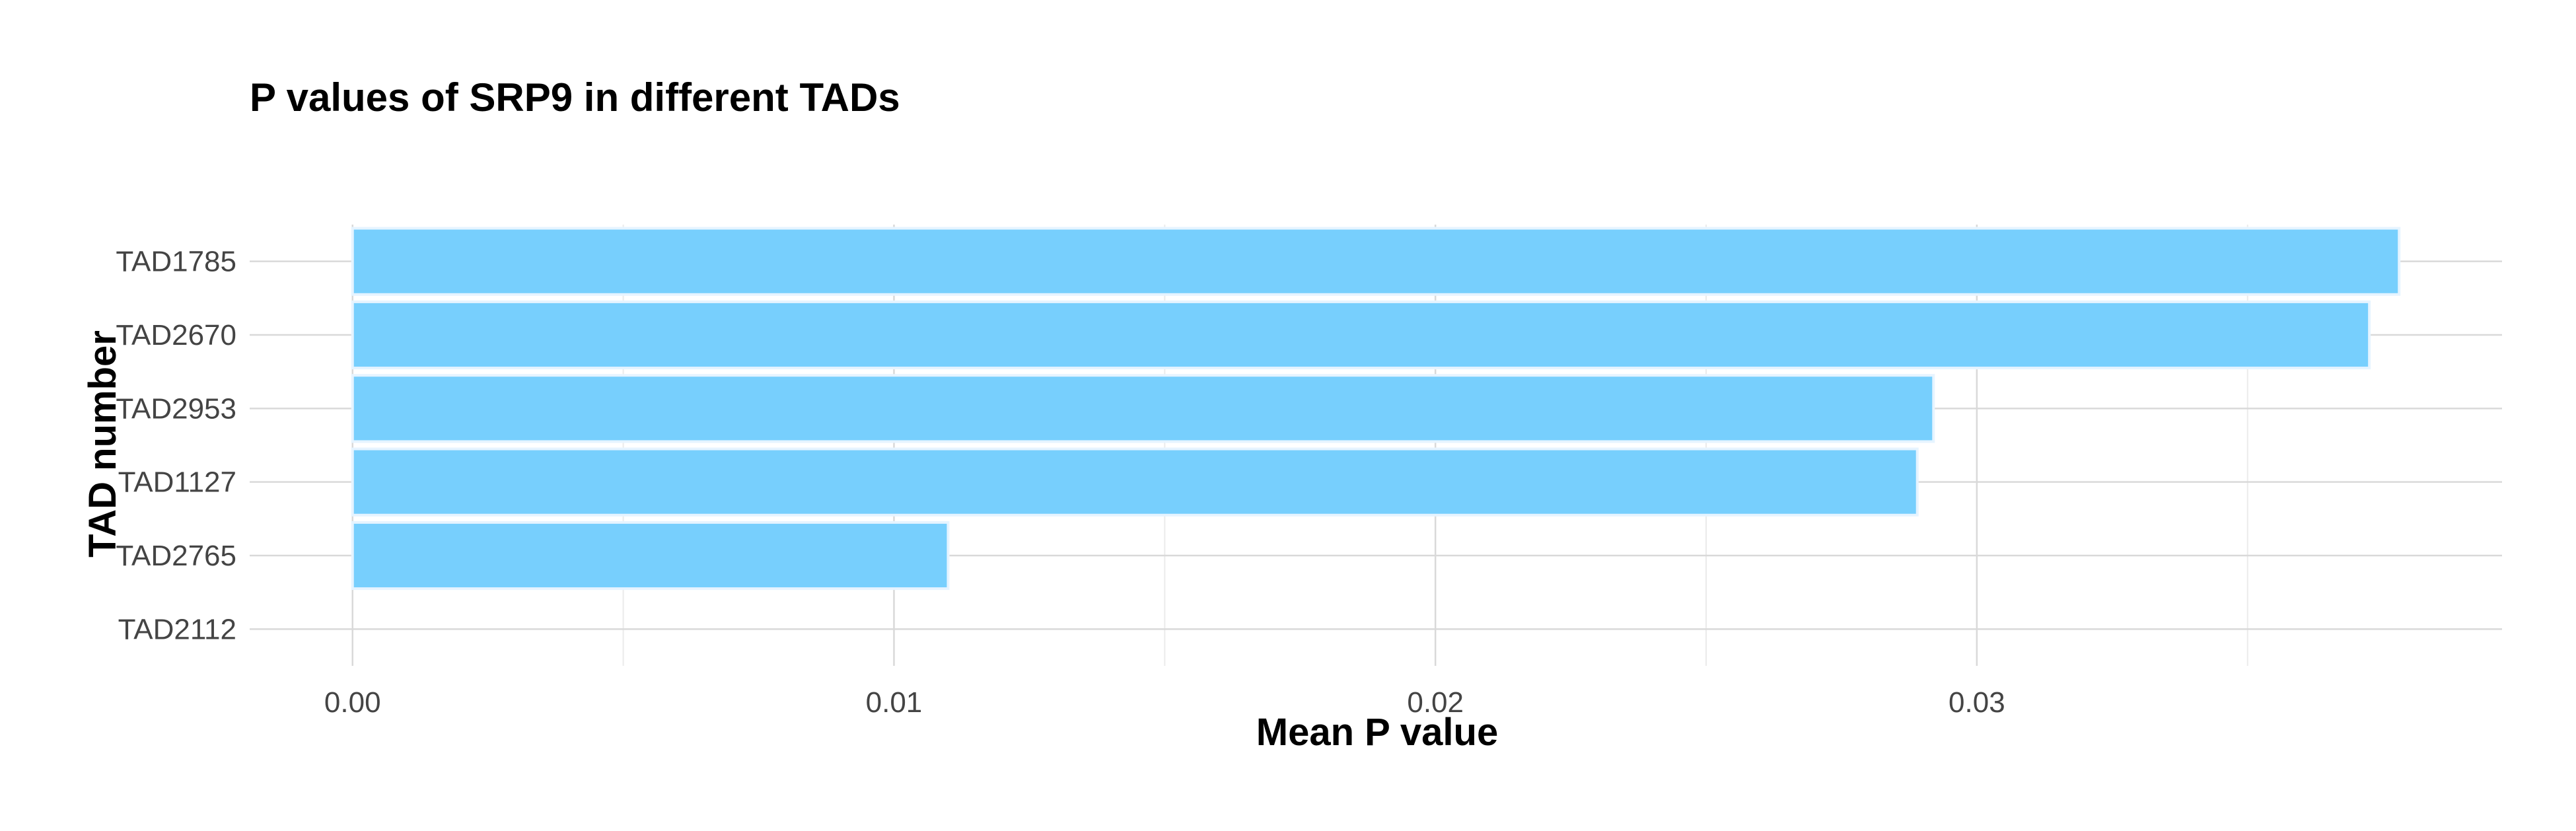  Describe the element at coordinates (1361, 335) in the screenshot. I see `bar-tad2670` at that location.